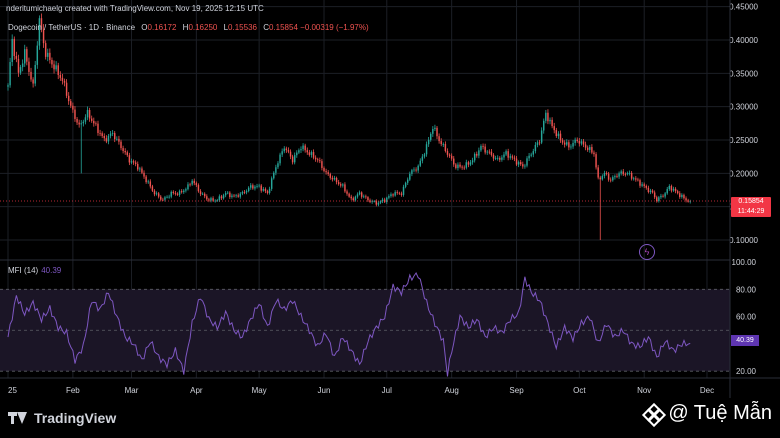 This screenshot has height=438, width=780. I want to click on brand-text: TradingView, so click(75, 418).